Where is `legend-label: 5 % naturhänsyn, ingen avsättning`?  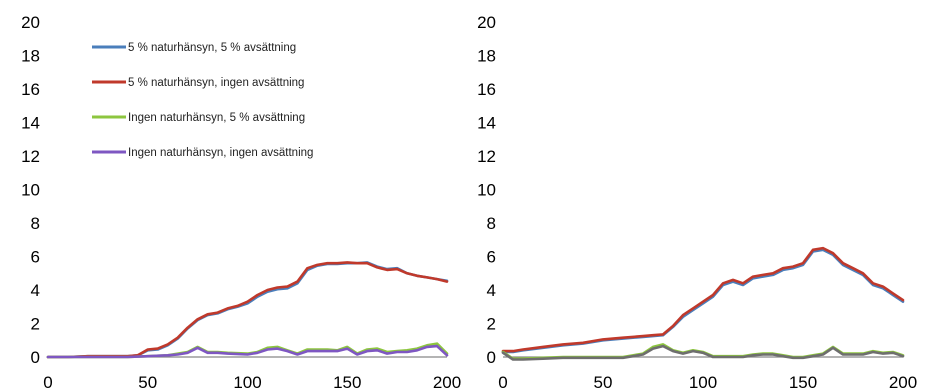 legend-label: 5 % naturhänsyn, ingen avsättning is located at coordinates (216, 83).